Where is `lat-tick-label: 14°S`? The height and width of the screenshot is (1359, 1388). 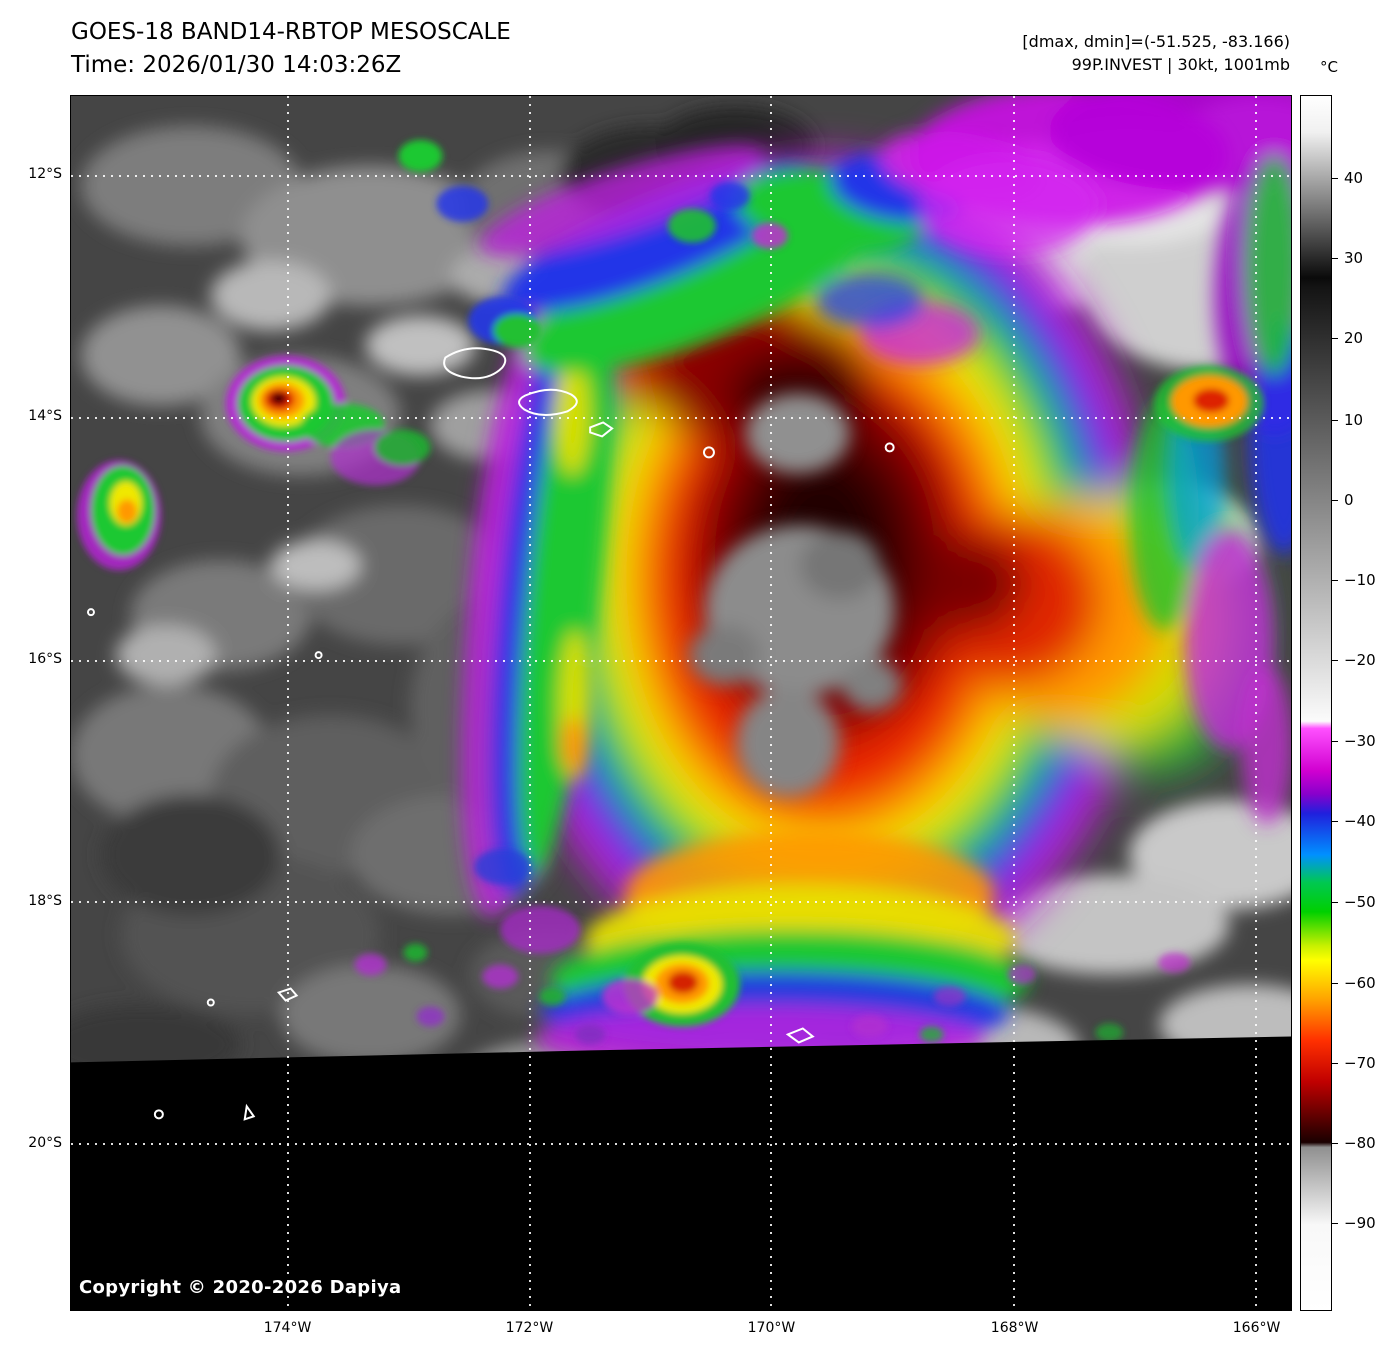
lat-tick-label: 14°S is located at coordinates (45, 416).